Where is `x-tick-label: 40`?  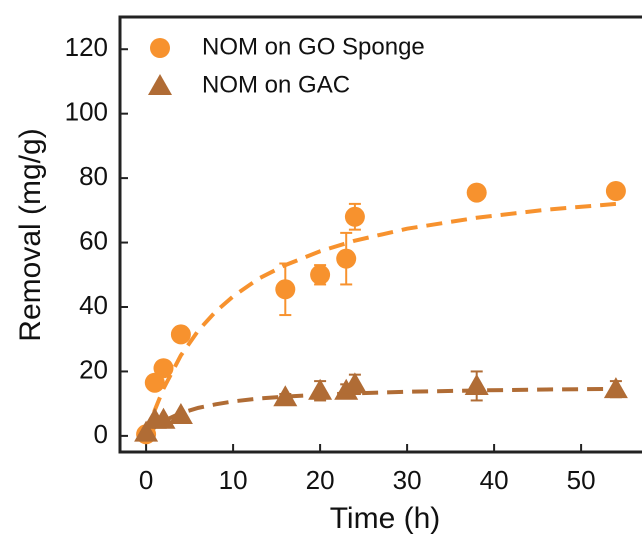 x-tick-label: 40 is located at coordinates (494, 480).